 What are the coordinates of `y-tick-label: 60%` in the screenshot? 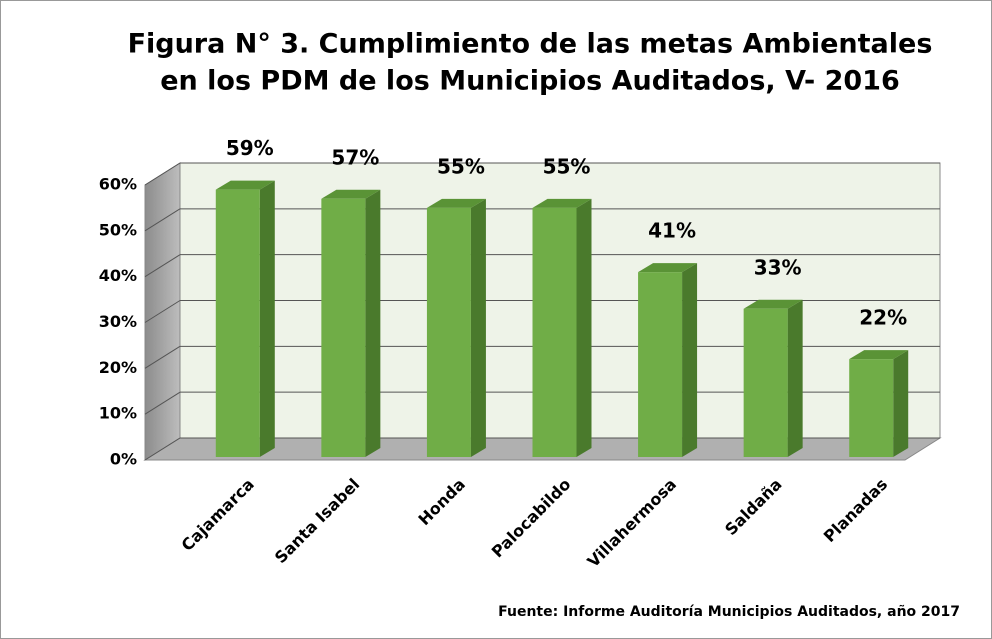 It's located at (118, 184).